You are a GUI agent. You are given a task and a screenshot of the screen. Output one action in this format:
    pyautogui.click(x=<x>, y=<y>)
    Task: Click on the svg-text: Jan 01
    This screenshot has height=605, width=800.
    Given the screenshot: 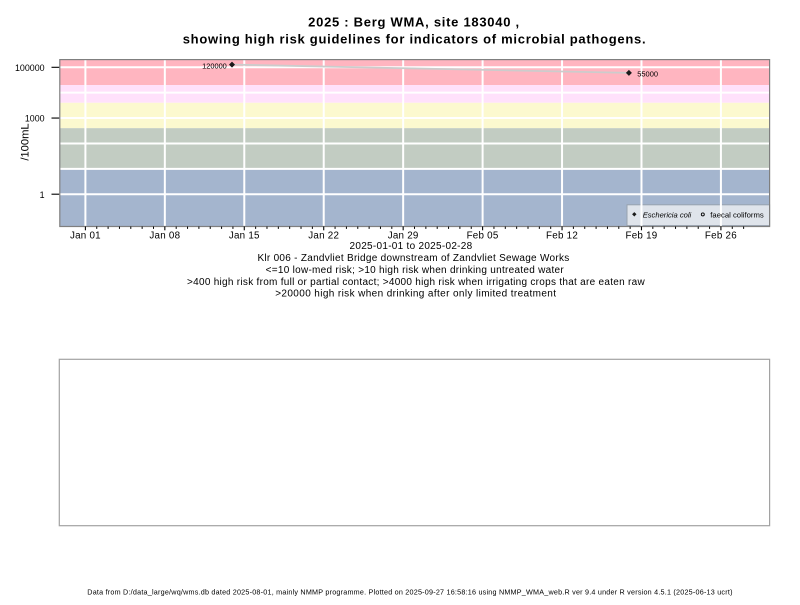 What is the action you would take?
    pyautogui.click(x=85, y=236)
    